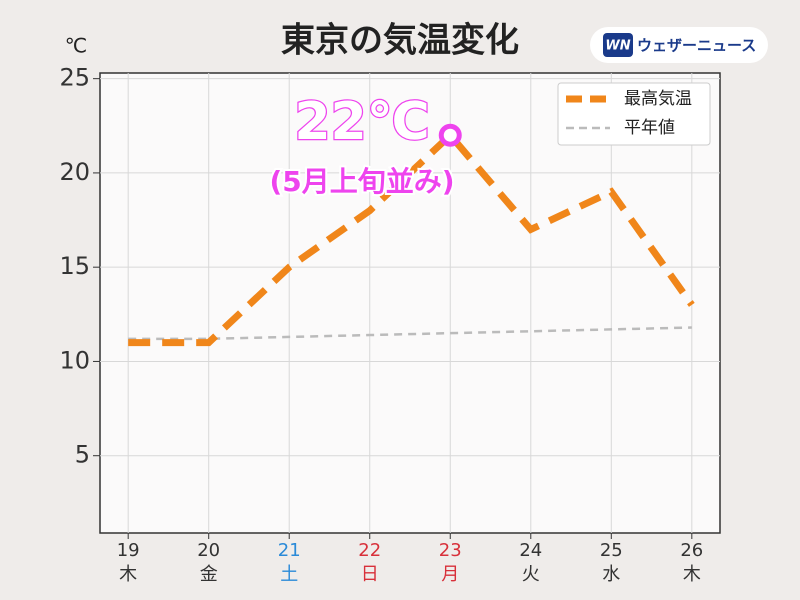 The width and height of the screenshot is (800, 600). What do you see at coordinates (369, 550) in the screenshot?
I see `x-tick-label: 22` at bounding box center [369, 550].